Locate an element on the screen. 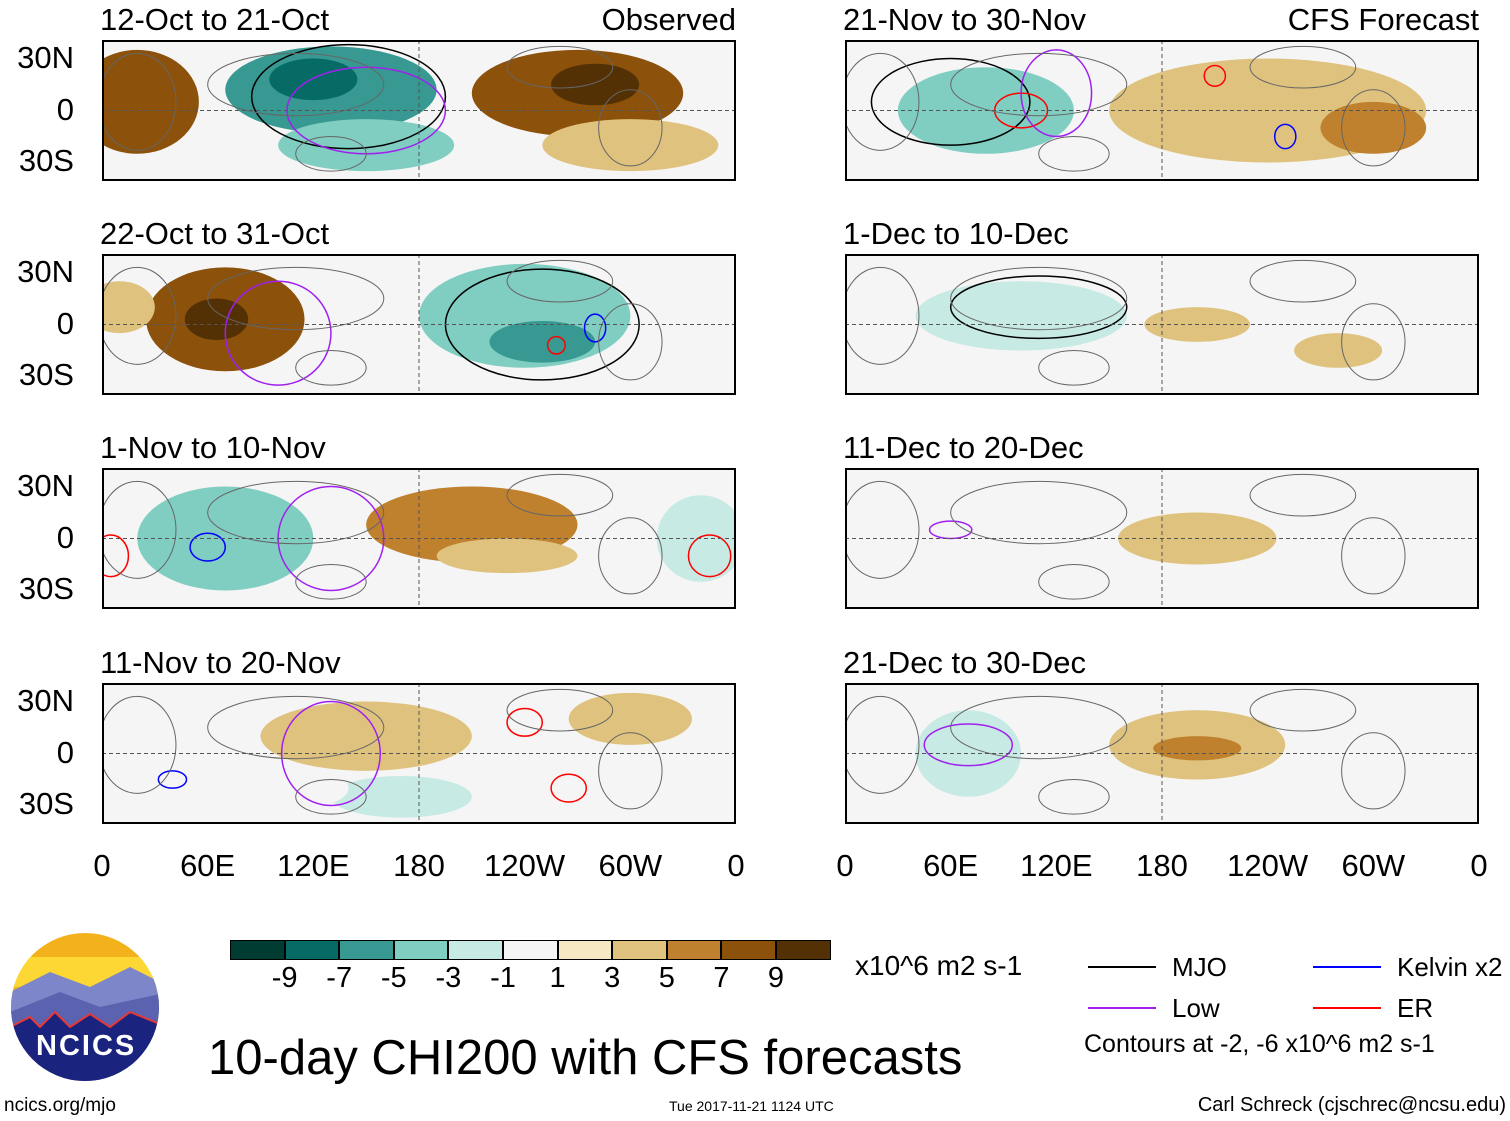 The height and width of the screenshot is (1121, 1510). colorbar-label: -9 is located at coordinates (284, 978).